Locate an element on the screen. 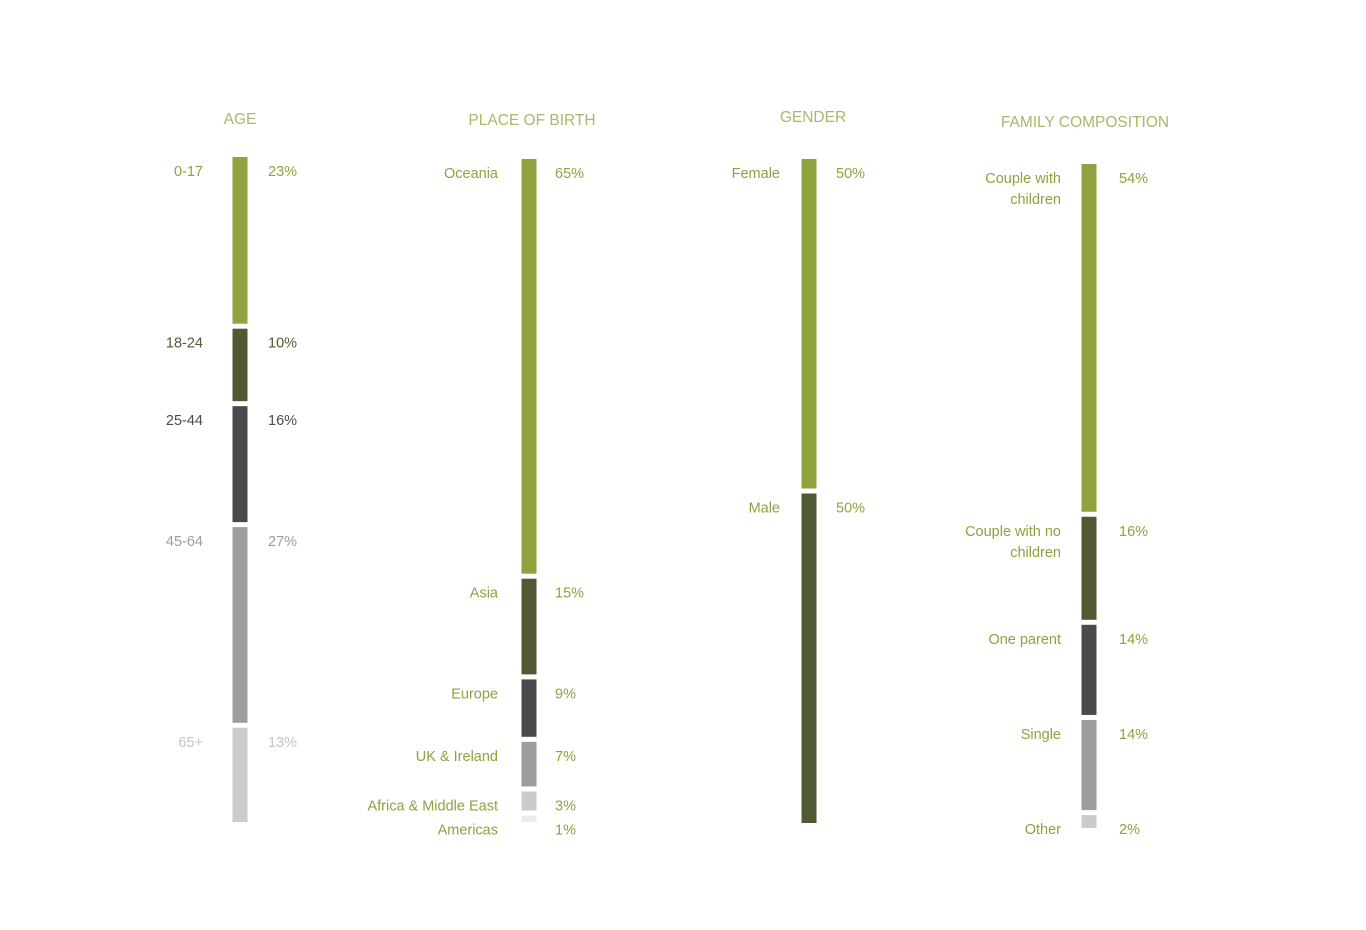 This screenshot has width=1366, height=930. chart-panel-1: AGE 0-17 23% 18-24 10% 25-44 16% 45-64 27% 65+ 13% is located at coordinates (231, 466).